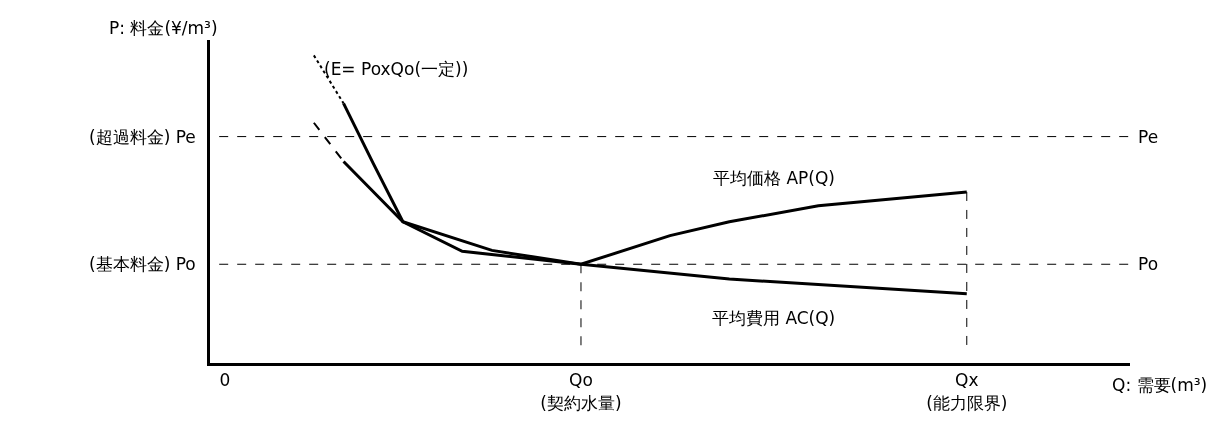 The image size is (1208, 443). I want to click on x-tick-label: Qx (能力限界), so click(967, 391).